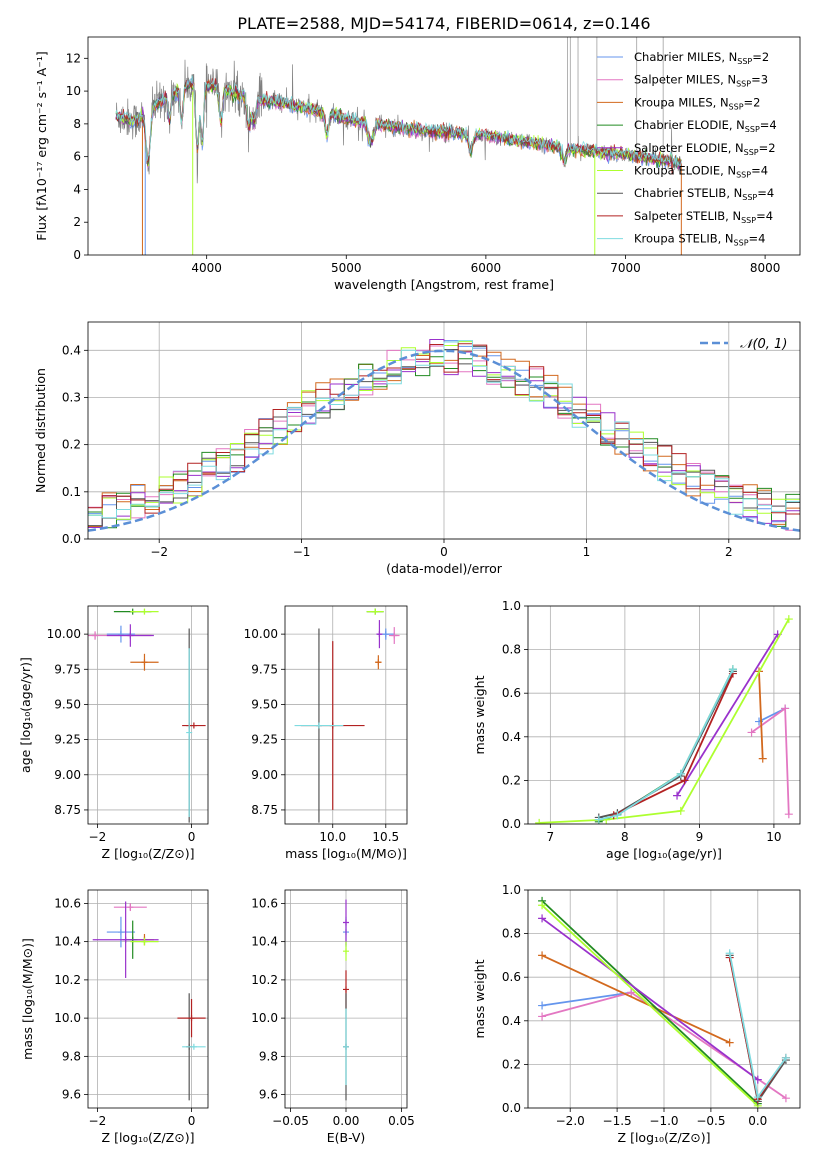 The image size is (819, 1170). I want to click on x-tick-label: −1.5, so click(617, 1121).